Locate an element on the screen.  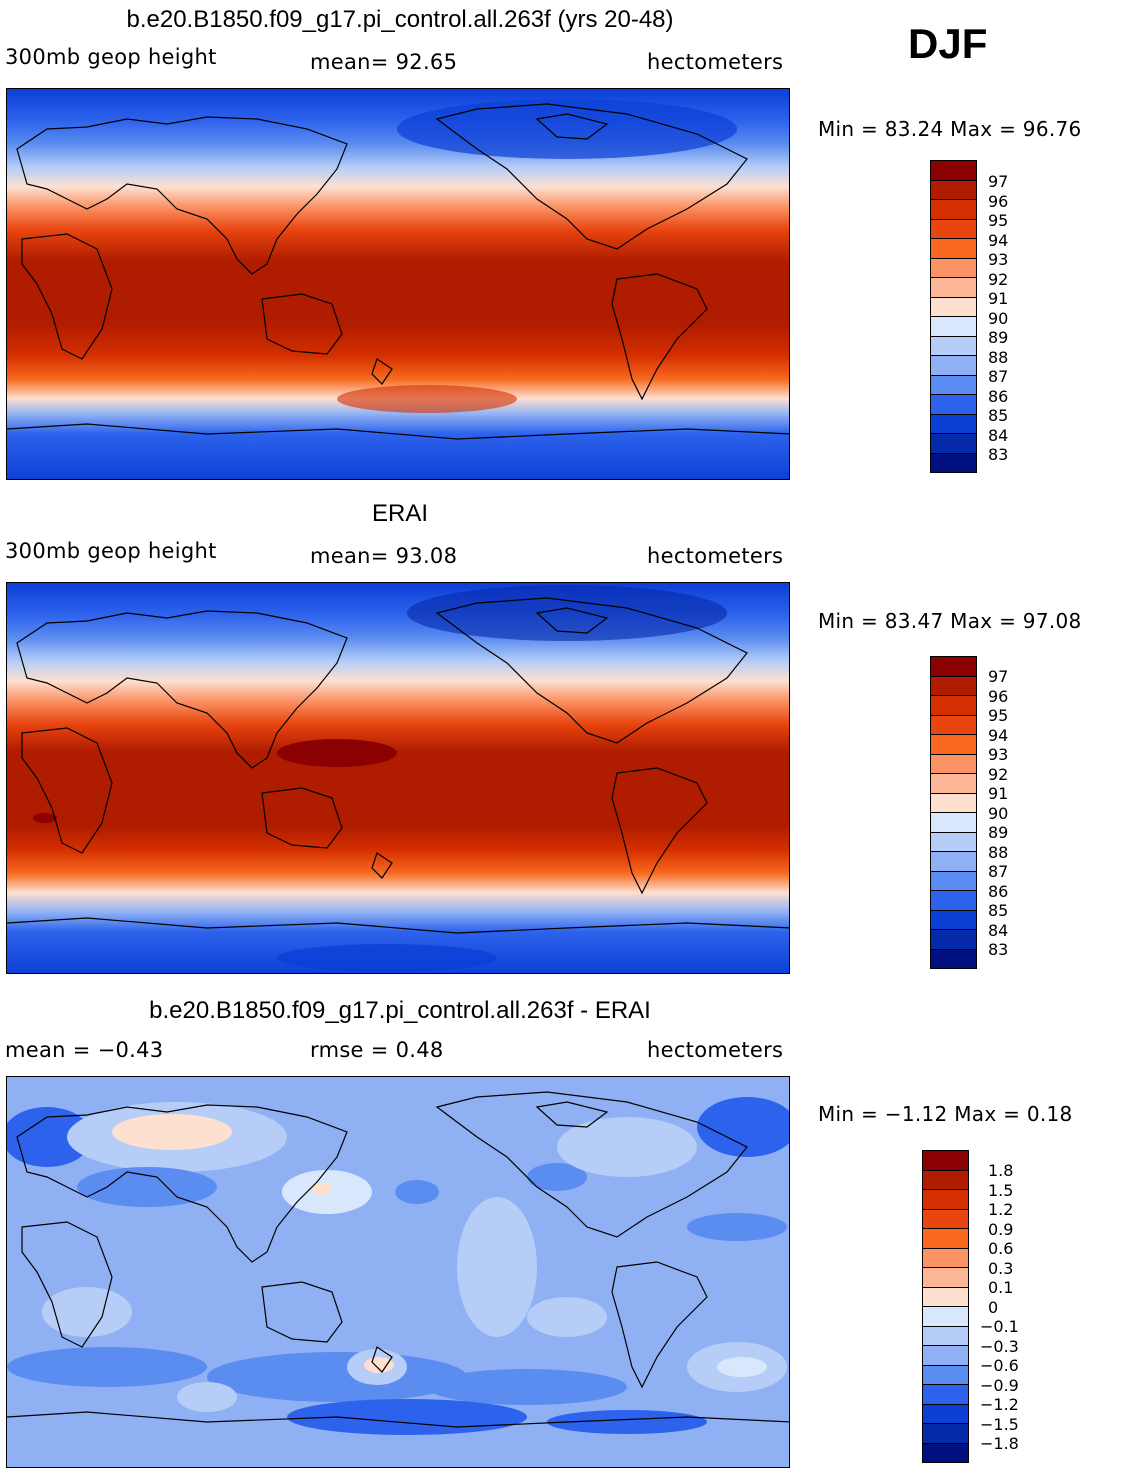
panel1-colorbar-label: 94 is located at coordinates (998, 240).